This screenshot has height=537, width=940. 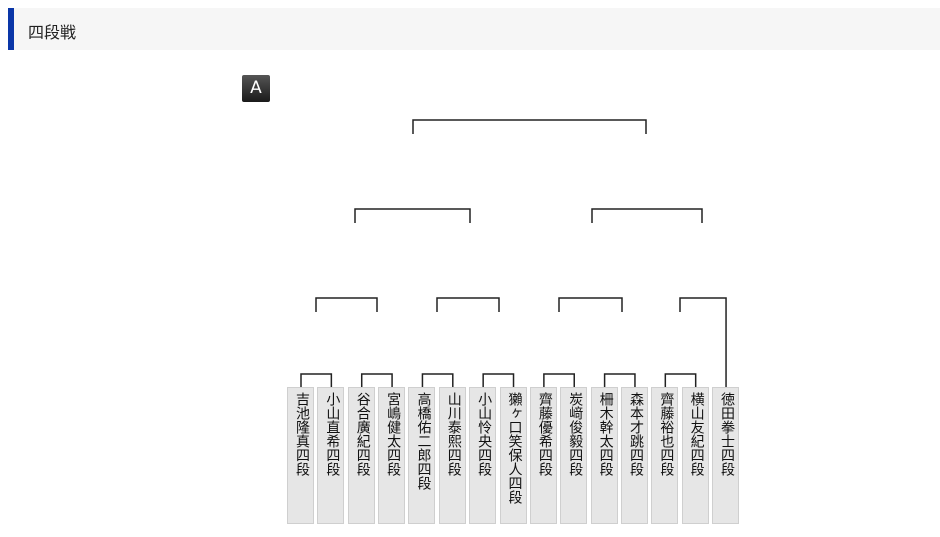 I want to click on player-box: 小山怜央四段, so click(x=483, y=455).